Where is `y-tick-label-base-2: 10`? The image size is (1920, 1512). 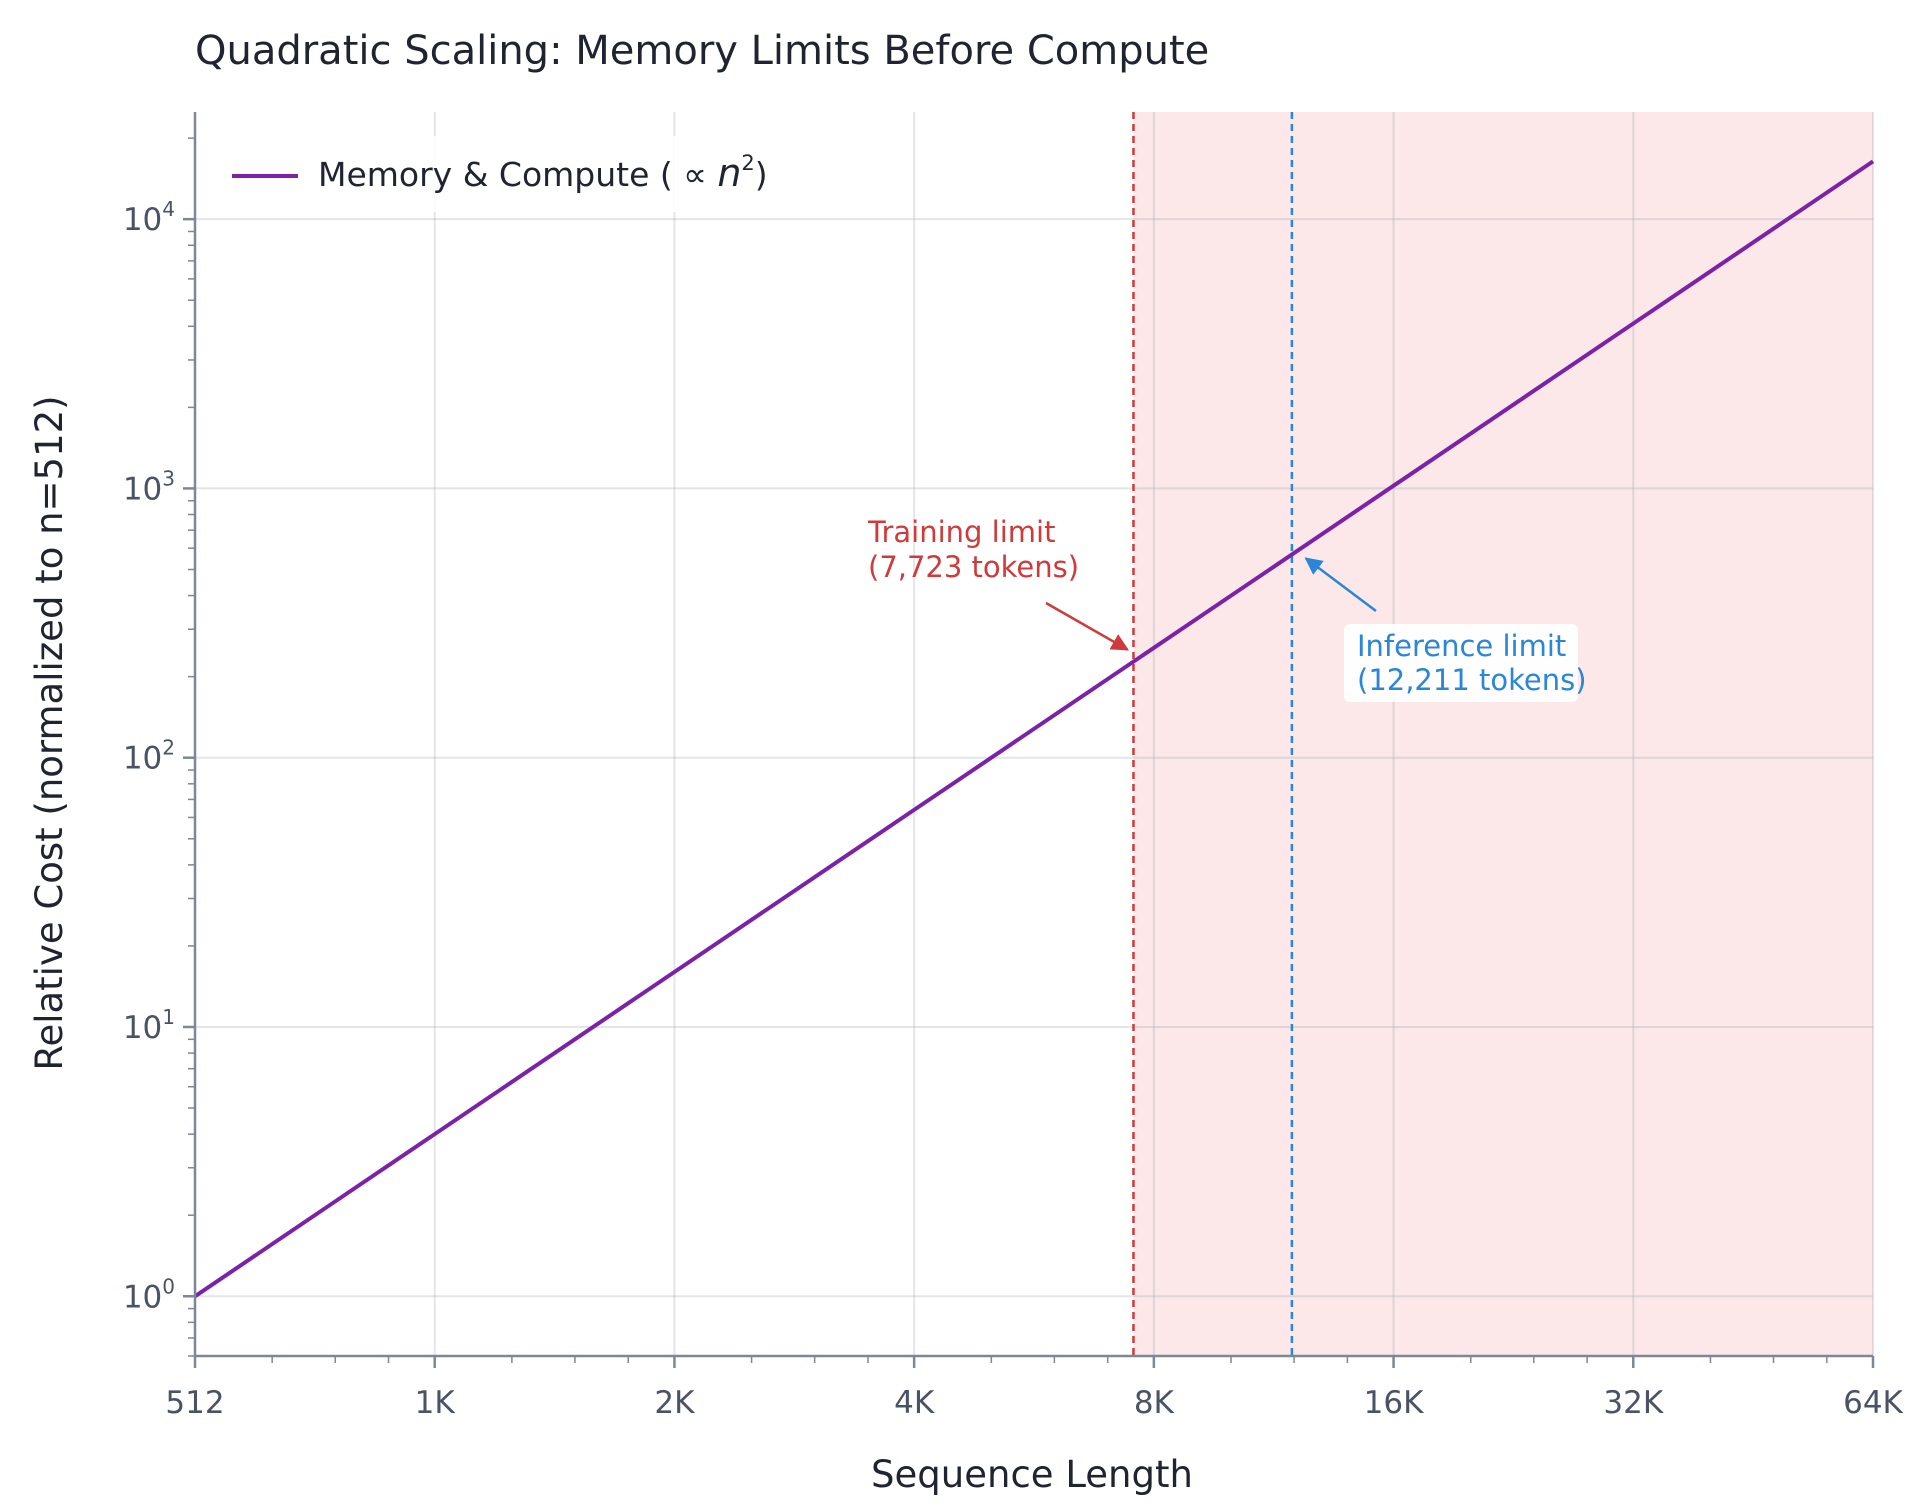 y-tick-label-base-2: 10 is located at coordinates (142, 759).